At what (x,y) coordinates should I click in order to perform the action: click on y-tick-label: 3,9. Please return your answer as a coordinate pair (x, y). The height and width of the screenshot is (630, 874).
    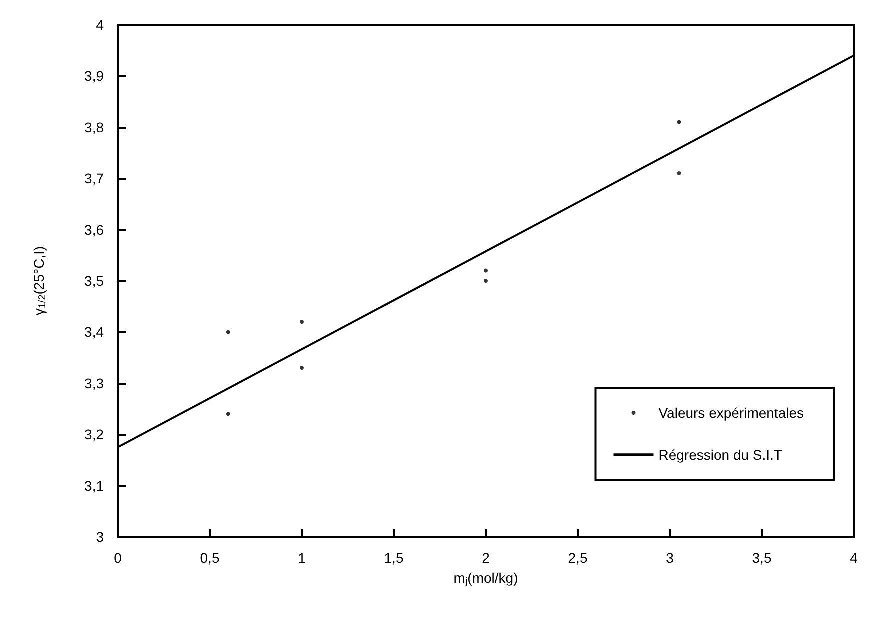
    Looking at the image, I should click on (94, 76).